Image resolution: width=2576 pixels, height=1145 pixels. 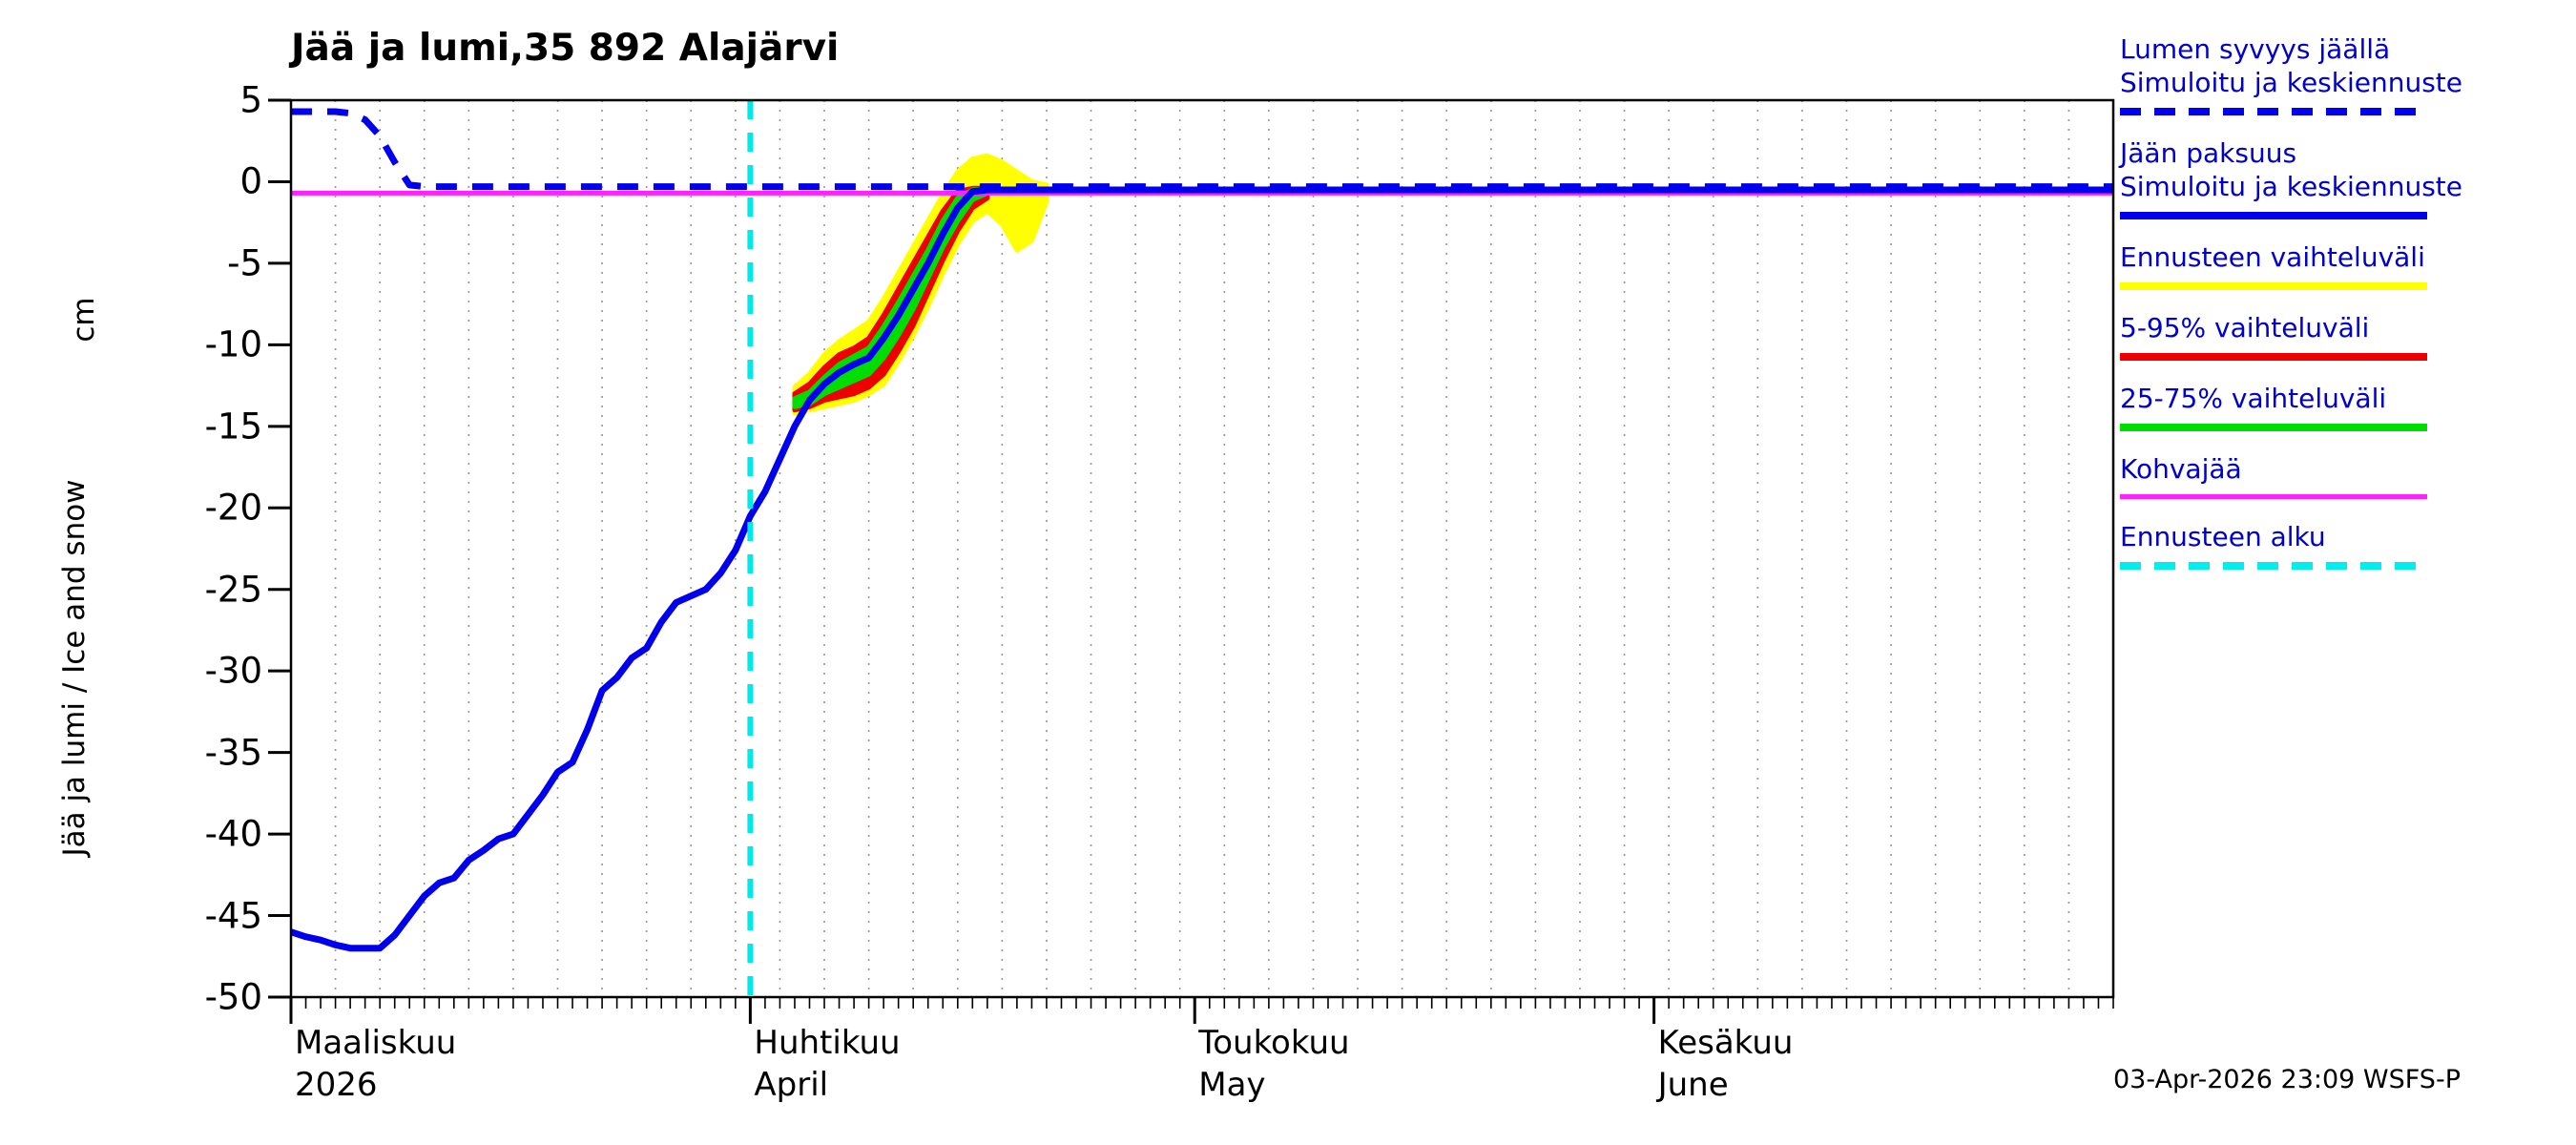 What do you see at coordinates (233, 508) in the screenshot?
I see `y-tick-label: -20` at bounding box center [233, 508].